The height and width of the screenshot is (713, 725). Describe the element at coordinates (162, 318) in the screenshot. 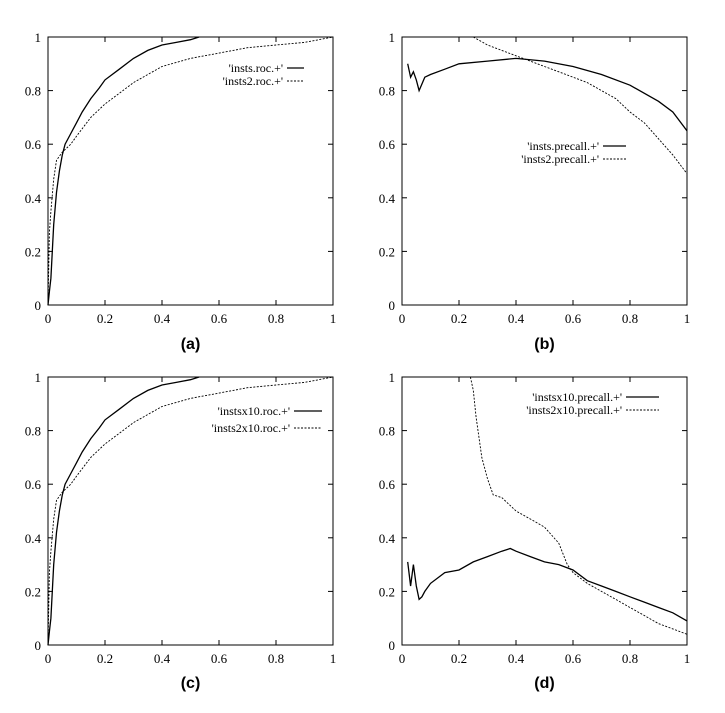

I see `panel-a-xtick-label: 0.4` at that location.